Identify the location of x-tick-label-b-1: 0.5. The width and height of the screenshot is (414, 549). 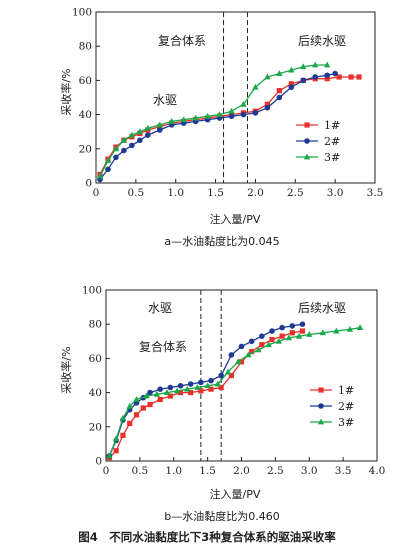
(140, 471).